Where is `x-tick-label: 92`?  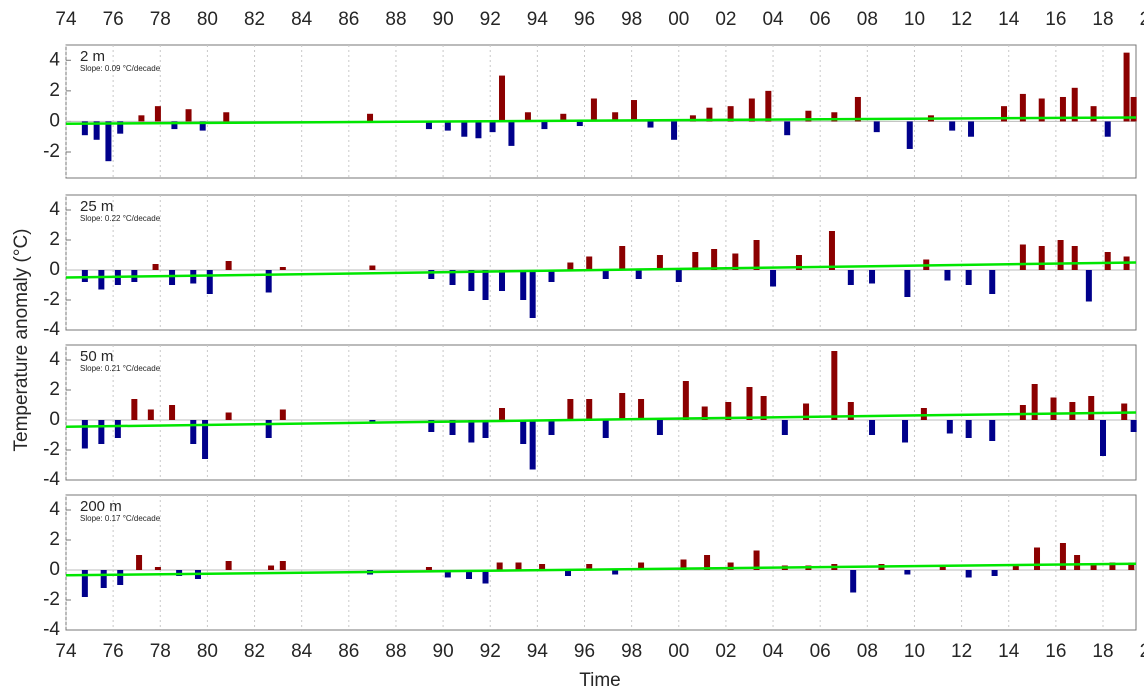 x-tick-label: 92 is located at coordinates (490, 651).